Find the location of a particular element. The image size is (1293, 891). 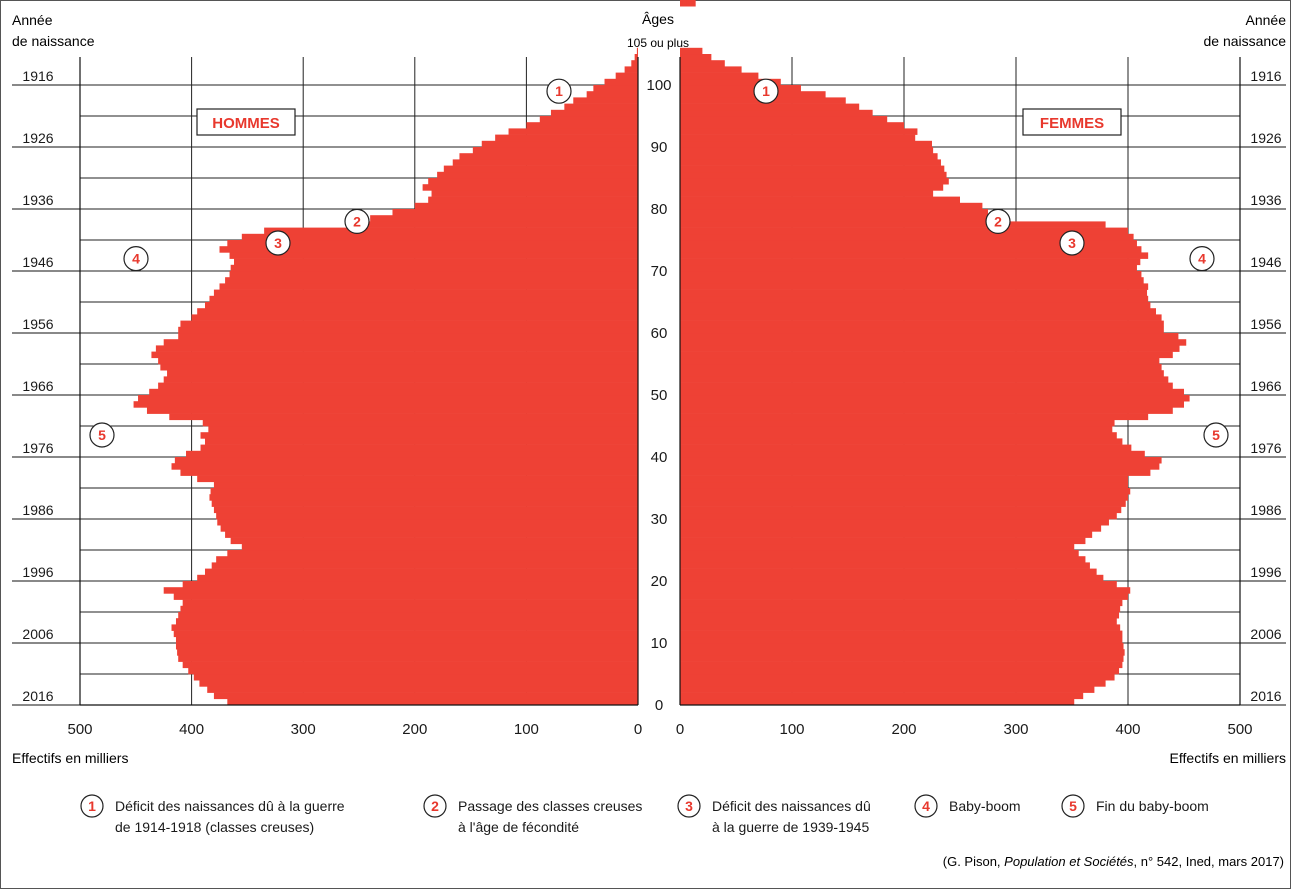

left-header-line2: de naissance is located at coordinates (53, 41).